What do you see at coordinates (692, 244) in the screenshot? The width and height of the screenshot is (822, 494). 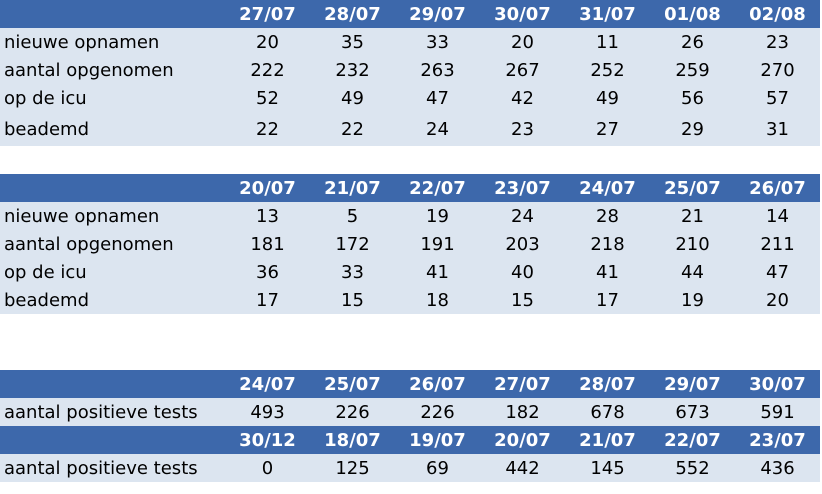 I see `cell-value: 210` at bounding box center [692, 244].